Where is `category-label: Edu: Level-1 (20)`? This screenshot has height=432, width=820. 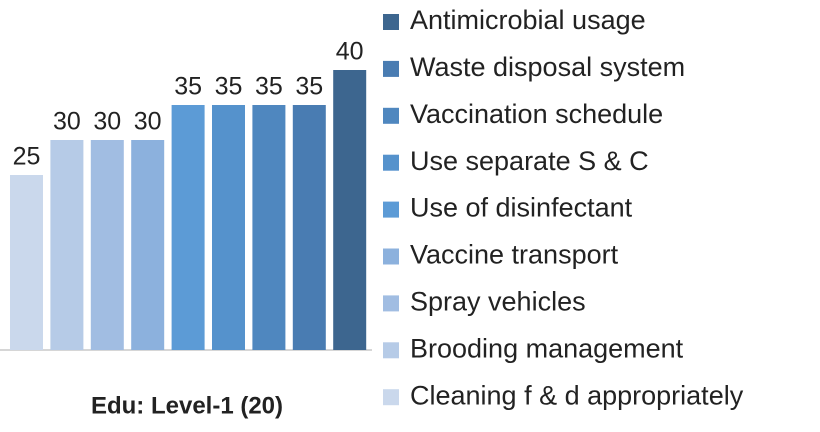 category-label: Edu: Level-1 (20) is located at coordinates (187, 405).